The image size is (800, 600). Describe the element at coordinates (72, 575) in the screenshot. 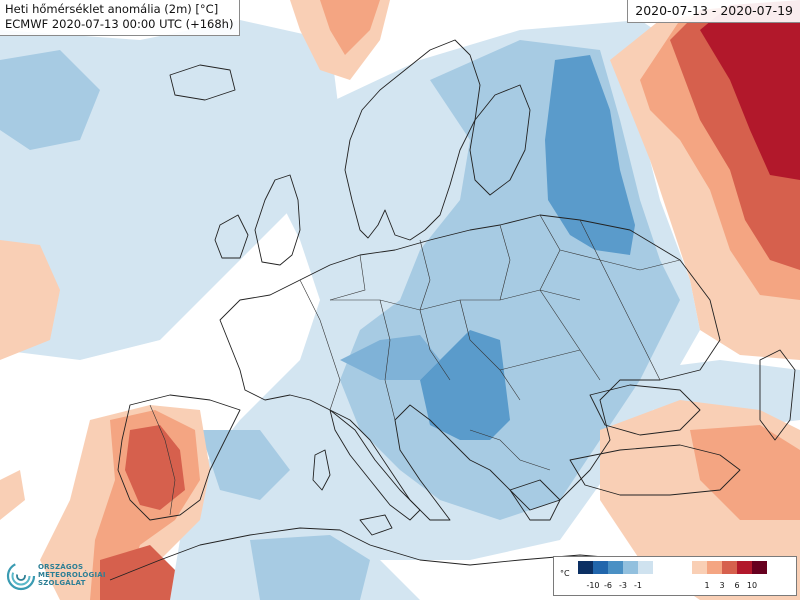

I see `logo-text-line2: METEOROLÓGIAI` at that location.